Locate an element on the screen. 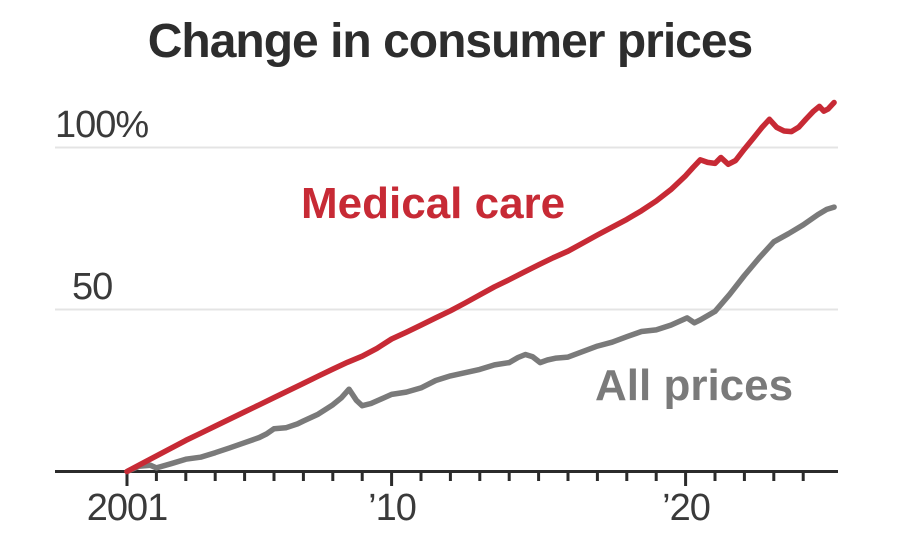  y-axis-label-100: 100% is located at coordinates (102, 125).